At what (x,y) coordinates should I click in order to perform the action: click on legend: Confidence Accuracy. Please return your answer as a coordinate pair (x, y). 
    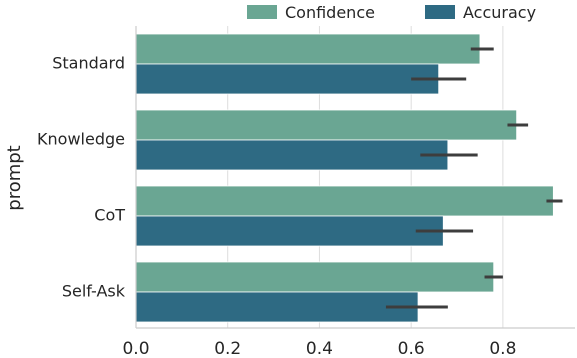
    Looking at the image, I should click on (391, 12).